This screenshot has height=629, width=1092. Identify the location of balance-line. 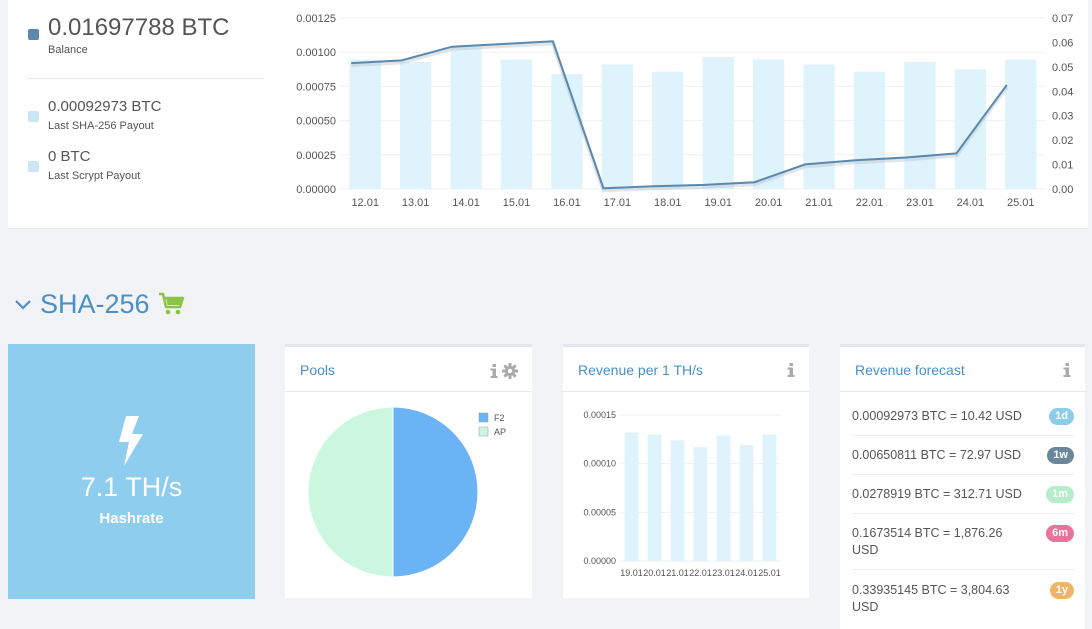
(679, 115).